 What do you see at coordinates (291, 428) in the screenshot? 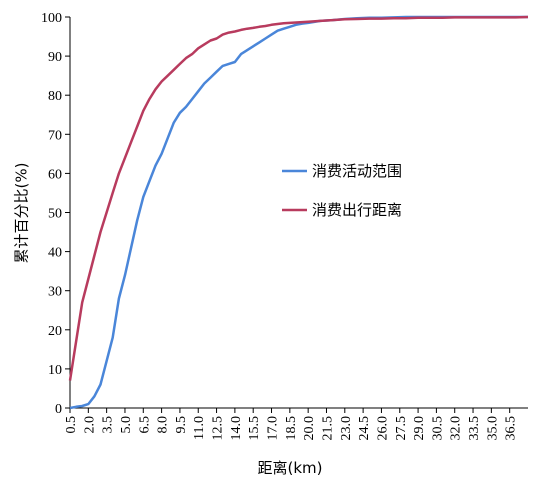
I see `x-tick-label: 18.5` at bounding box center [291, 428].